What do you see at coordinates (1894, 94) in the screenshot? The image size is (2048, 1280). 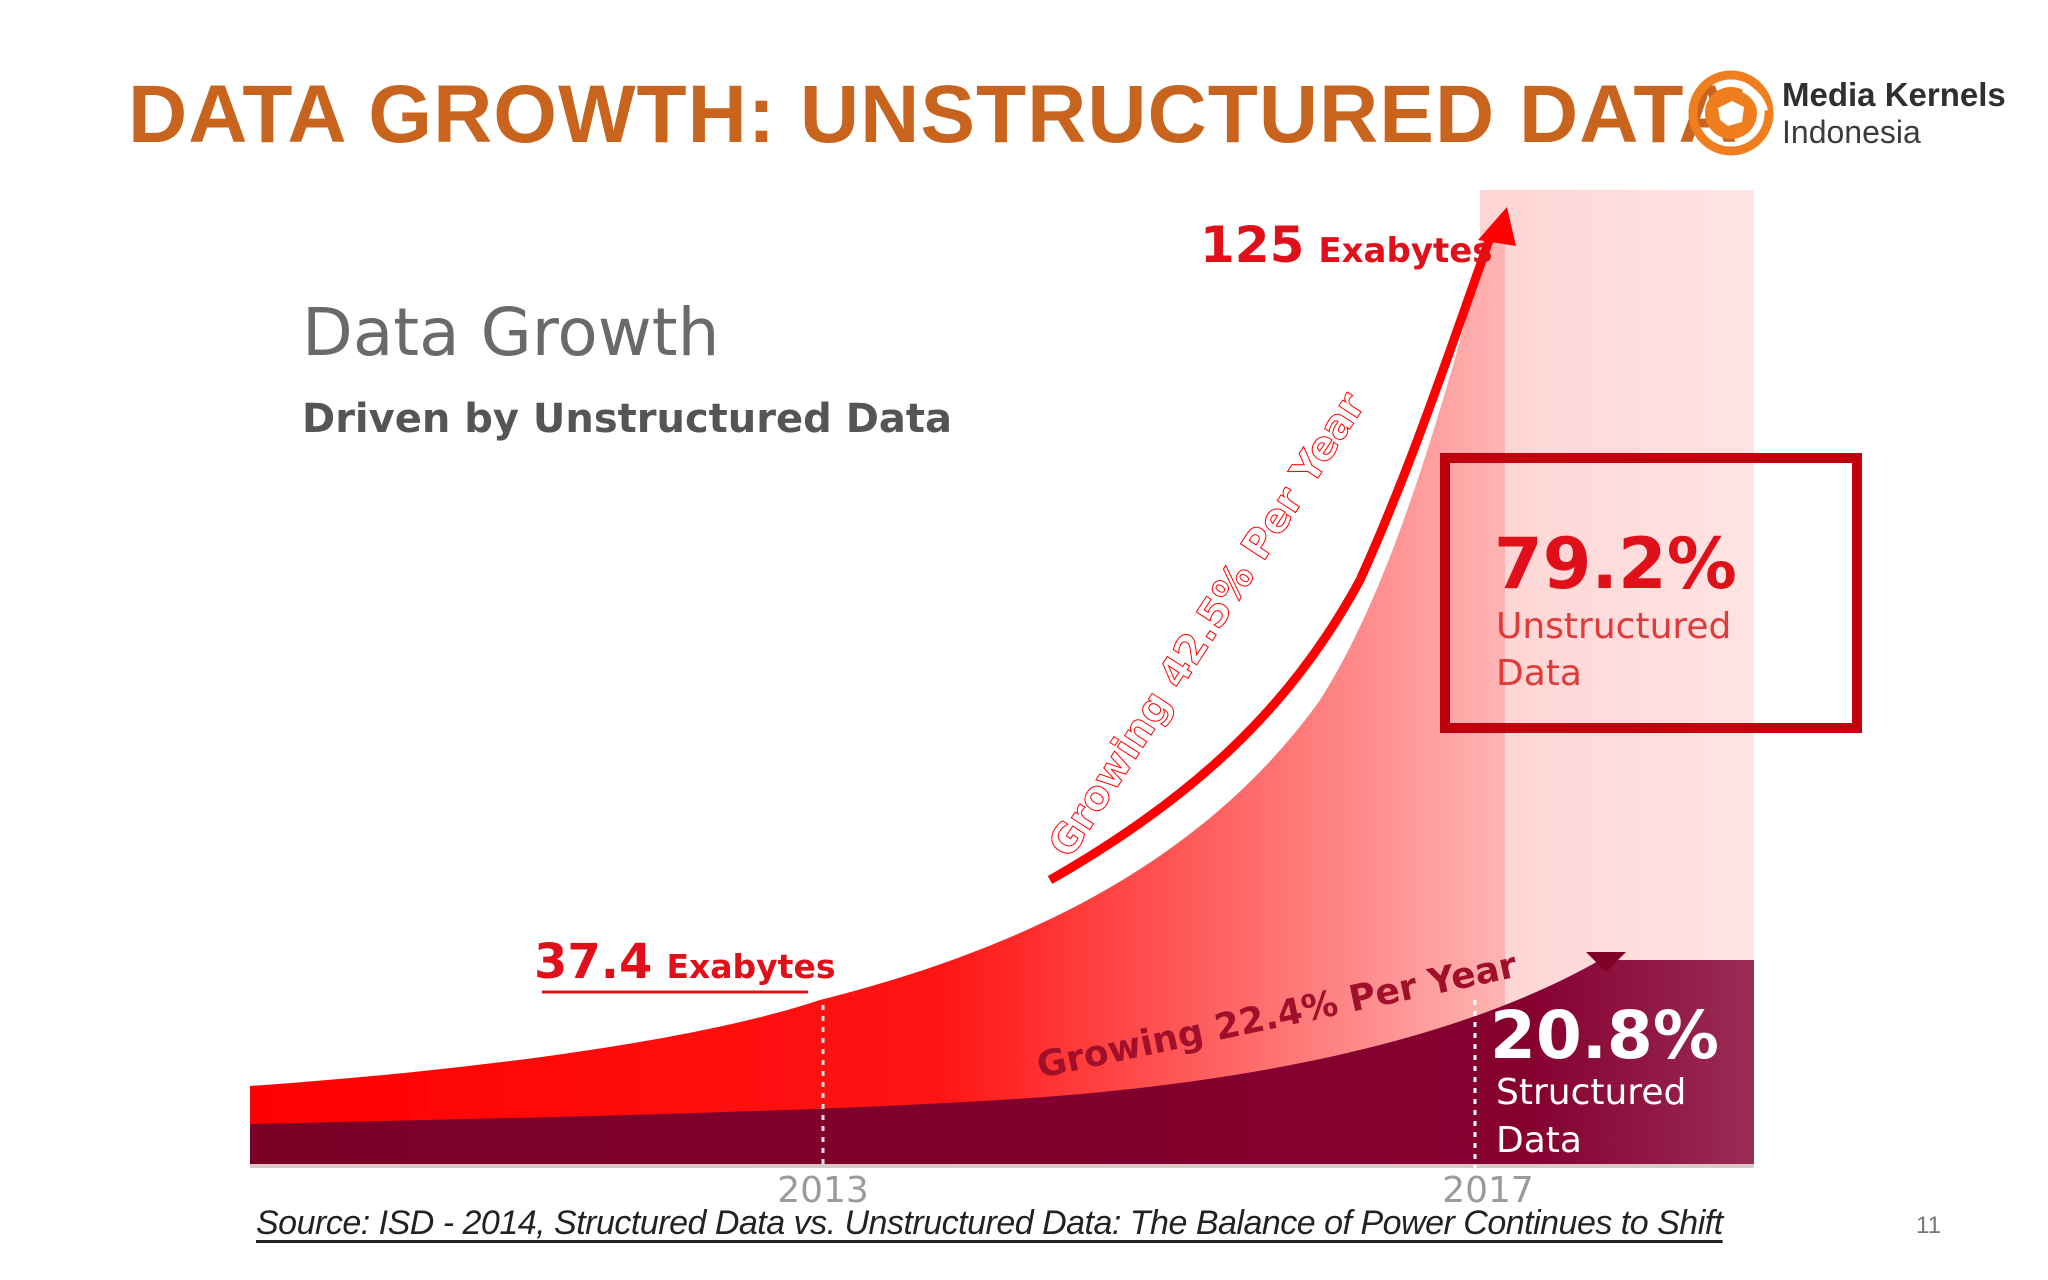 I see `logo-text-line1: Media Kernels` at bounding box center [1894, 94].